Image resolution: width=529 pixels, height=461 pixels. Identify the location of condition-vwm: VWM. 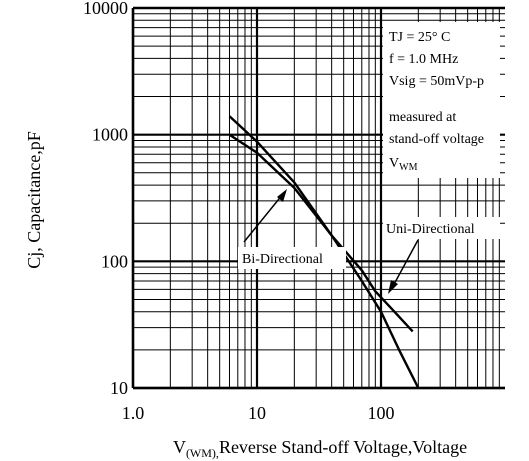
(403, 164).